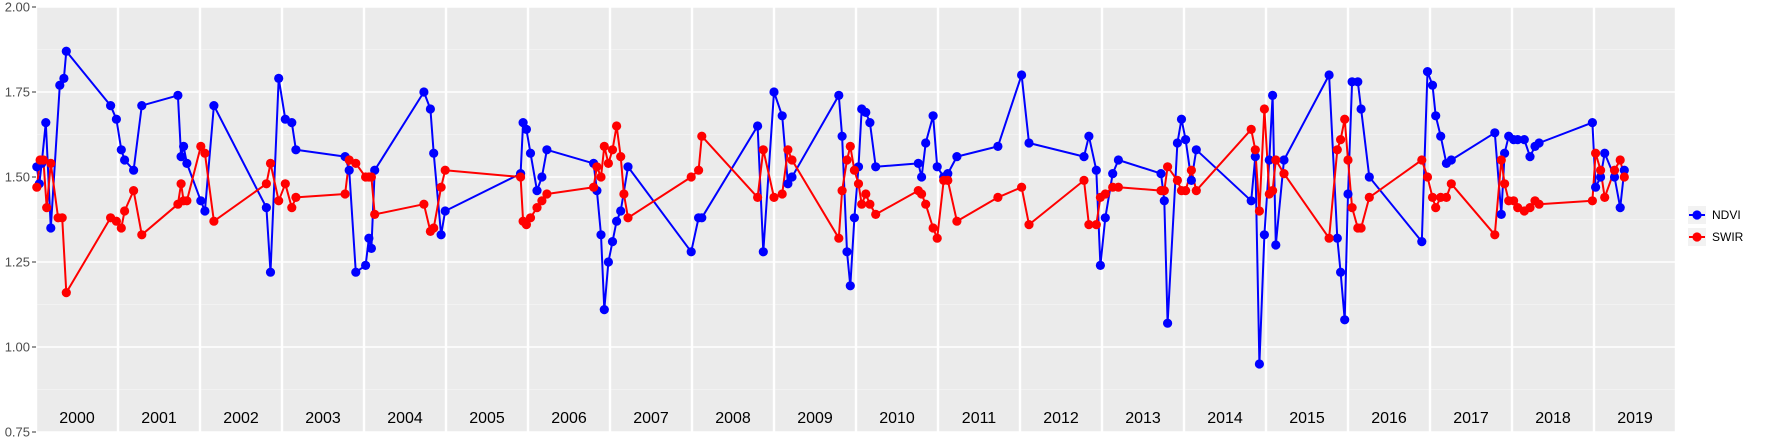 This screenshot has width=1773, height=447. What do you see at coordinates (815, 418) in the screenshot?
I see `year-label: 2009` at bounding box center [815, 418].